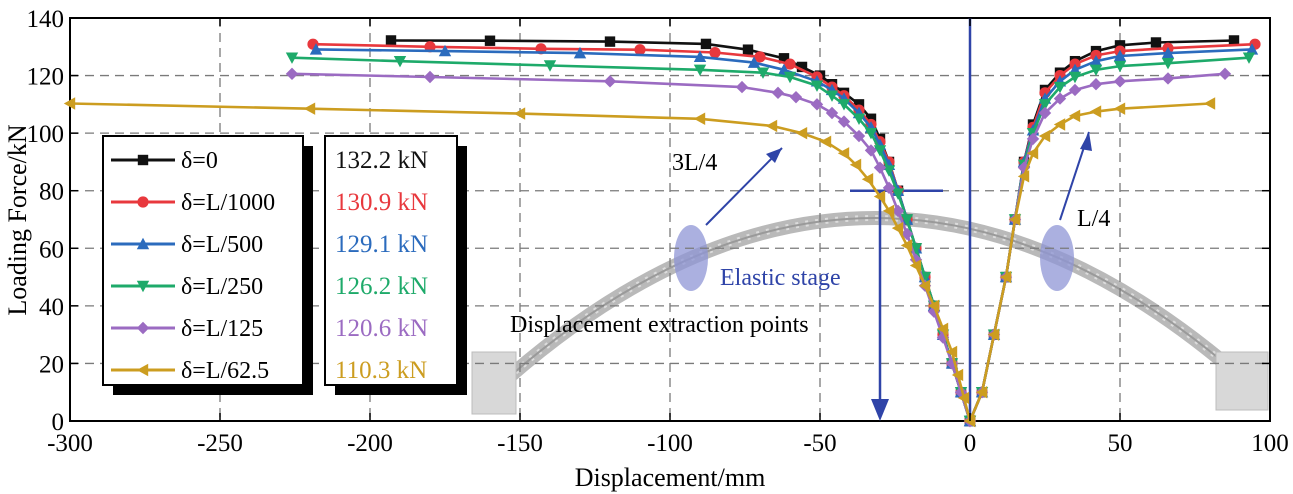 The image size is (1293, 494). What do you see at coordinates (1093, 219) in the screenshot?
I see `annotation-l4: L/4` at bounding box center [1093, 219].